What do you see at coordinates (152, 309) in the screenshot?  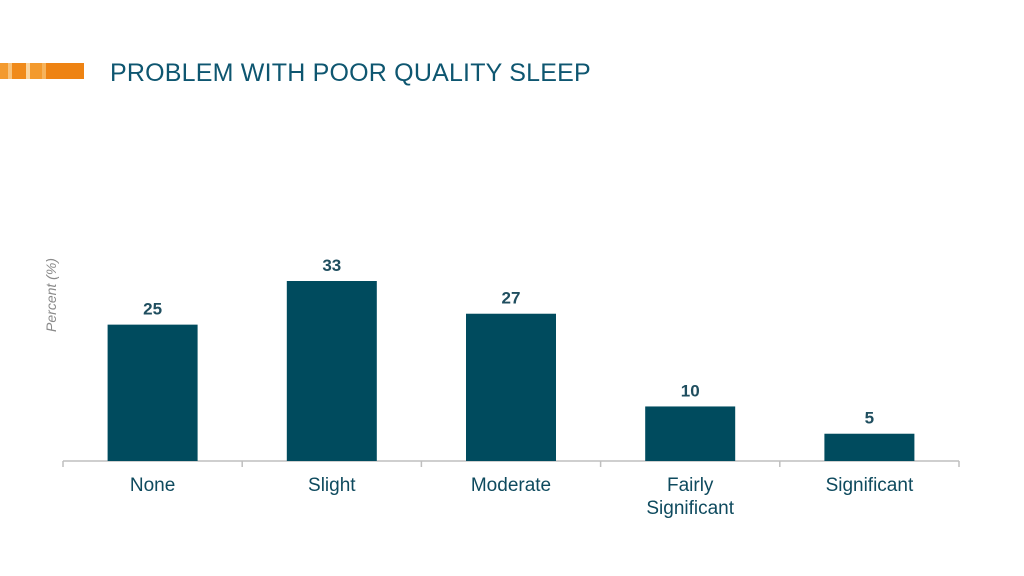 I see `bar-value-label: 25` at bounding box center [152, 309].